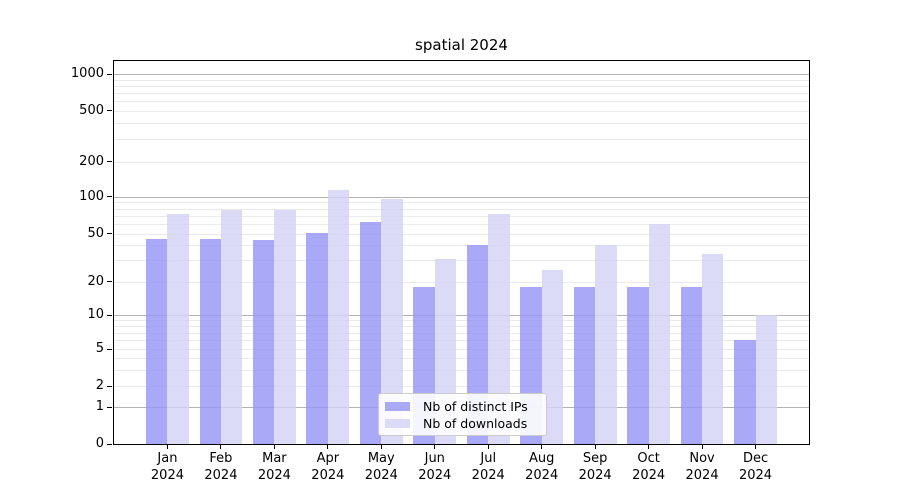  I want to click on x-axis-tick-label-line: Jan, so click(167, 458).